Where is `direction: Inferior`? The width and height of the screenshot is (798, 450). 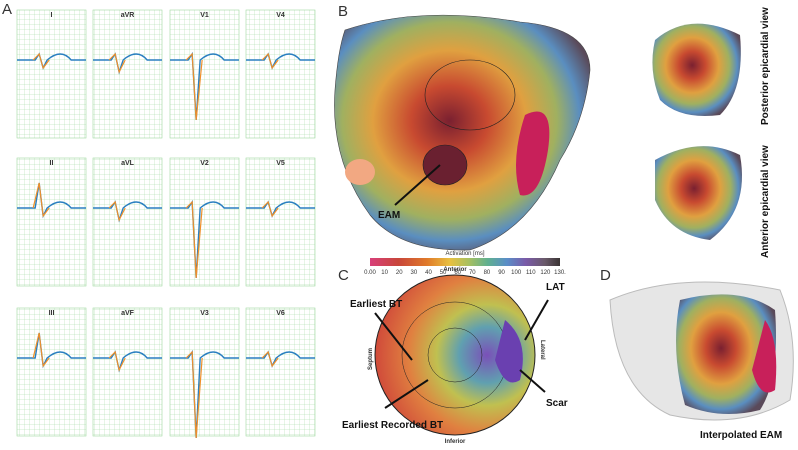 direction: Inferior is located at coordinates (455, 442).